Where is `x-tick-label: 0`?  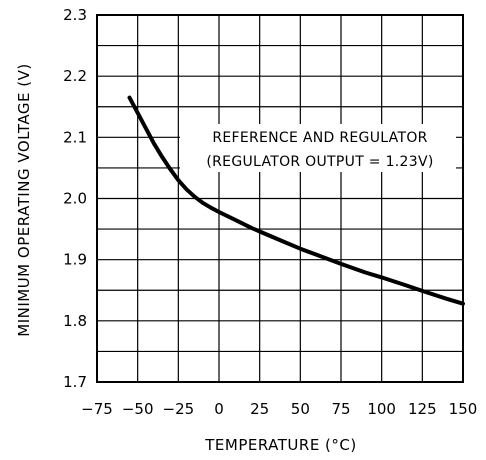 x-tick-label: 0 is located at coordinates (219, 409).